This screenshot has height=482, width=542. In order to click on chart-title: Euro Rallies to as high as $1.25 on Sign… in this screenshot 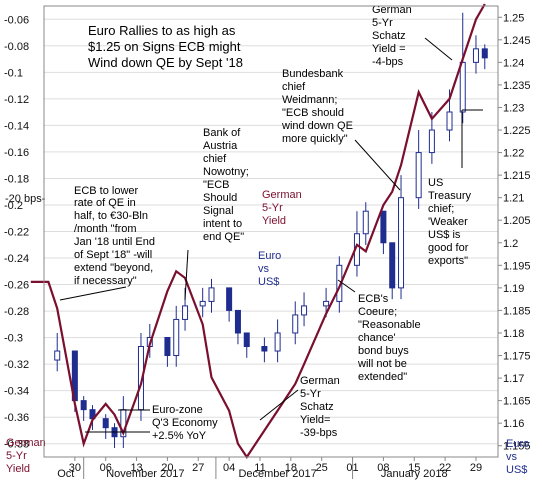, I will do `click(166, 46)`.